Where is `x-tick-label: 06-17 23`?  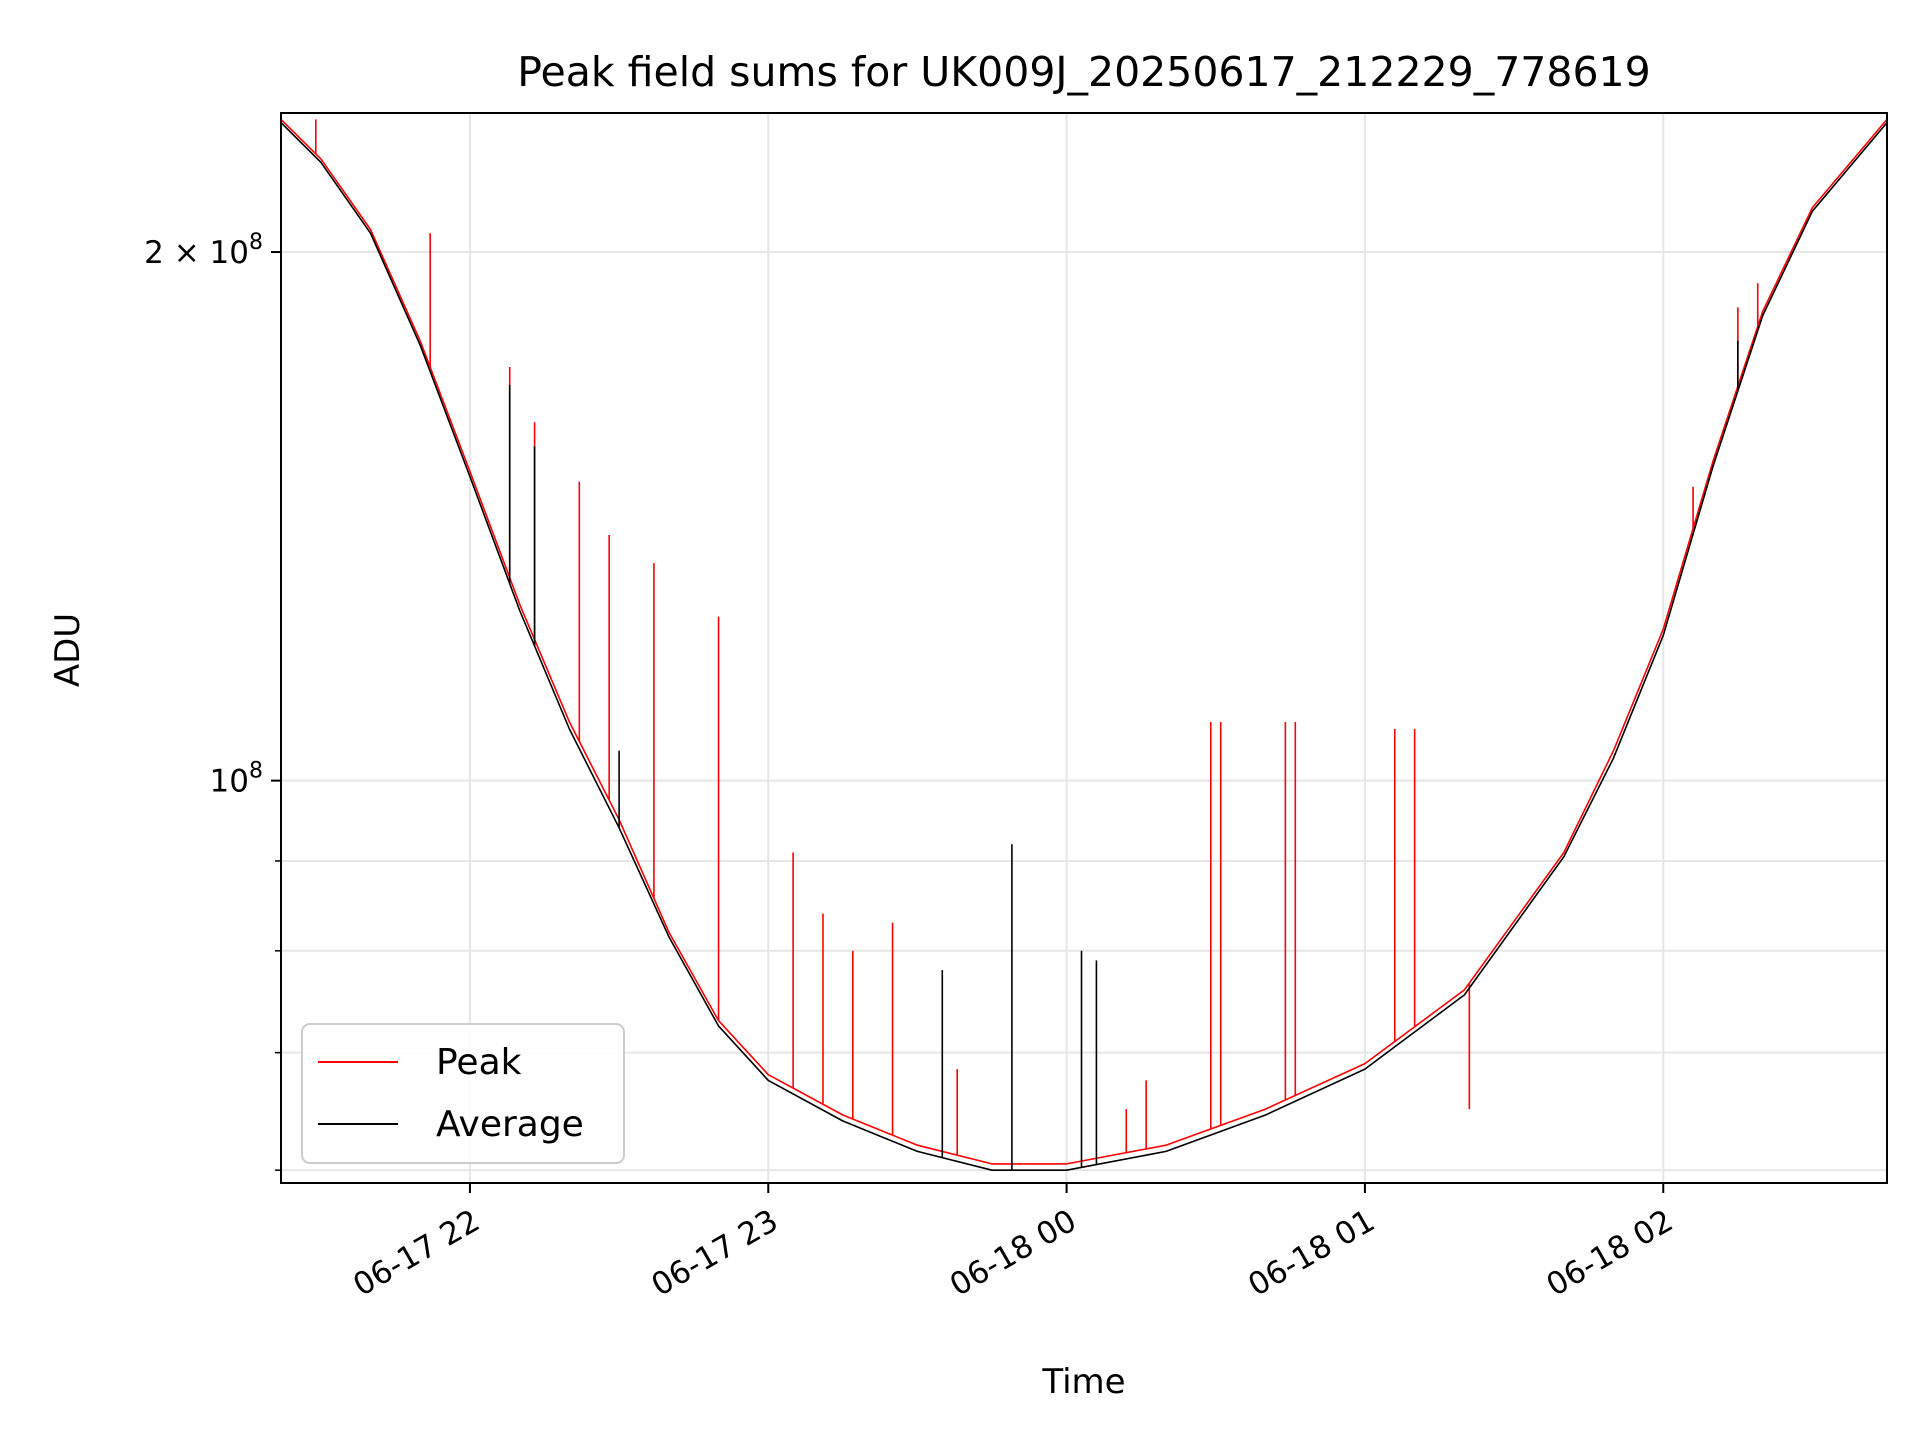
x-tick-label: 06-17 23 is located at coordinates (715, 1253).